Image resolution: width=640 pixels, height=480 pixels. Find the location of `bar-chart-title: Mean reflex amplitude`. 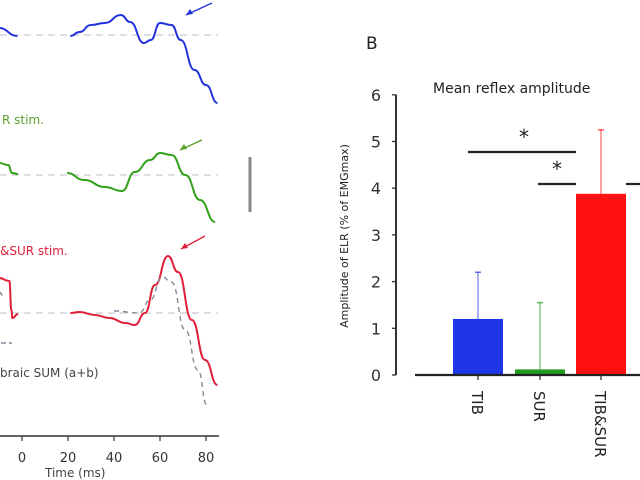

bar-chart-title: Mean reflex amplitude is located at coordinates (511, 89).